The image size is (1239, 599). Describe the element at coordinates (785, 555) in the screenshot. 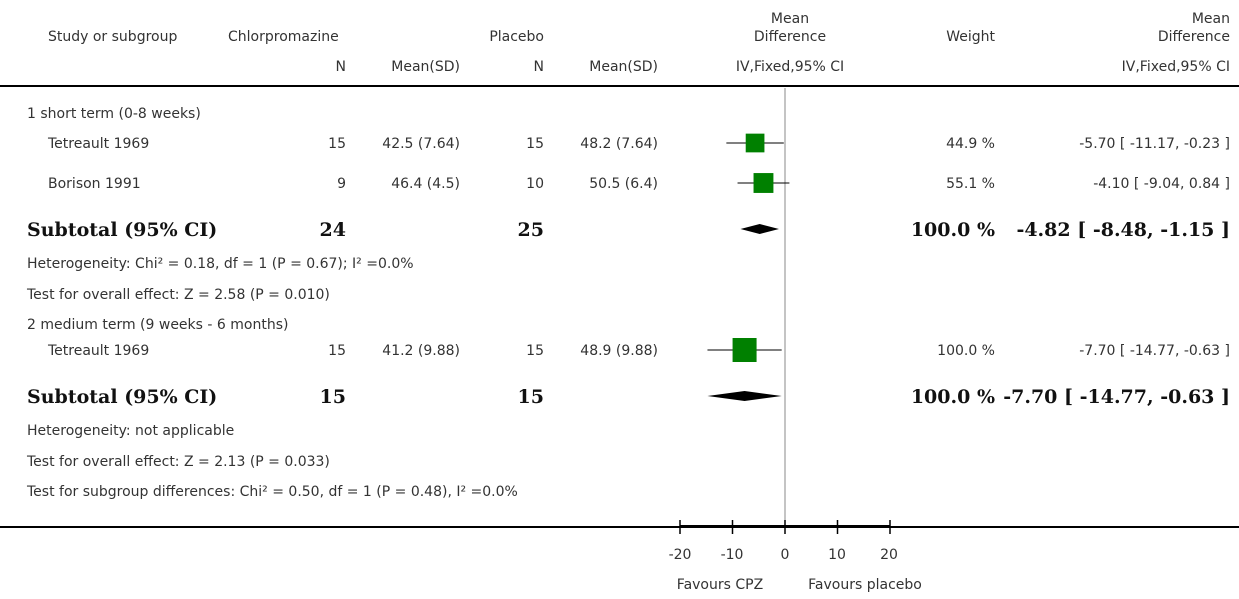

I see `axis-tick-label: 0` at that location.